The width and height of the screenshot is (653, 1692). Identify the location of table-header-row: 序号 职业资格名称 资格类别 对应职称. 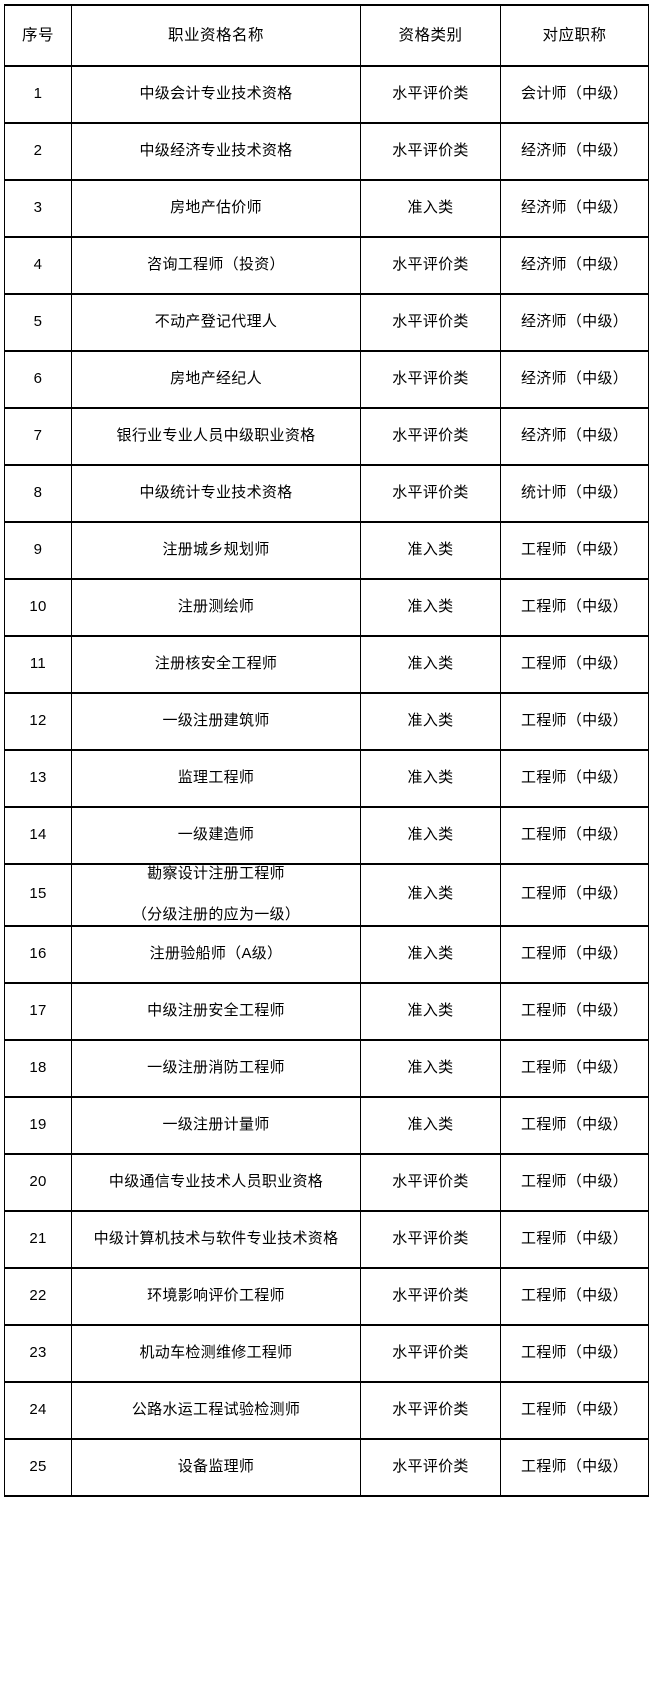
(326, 35).